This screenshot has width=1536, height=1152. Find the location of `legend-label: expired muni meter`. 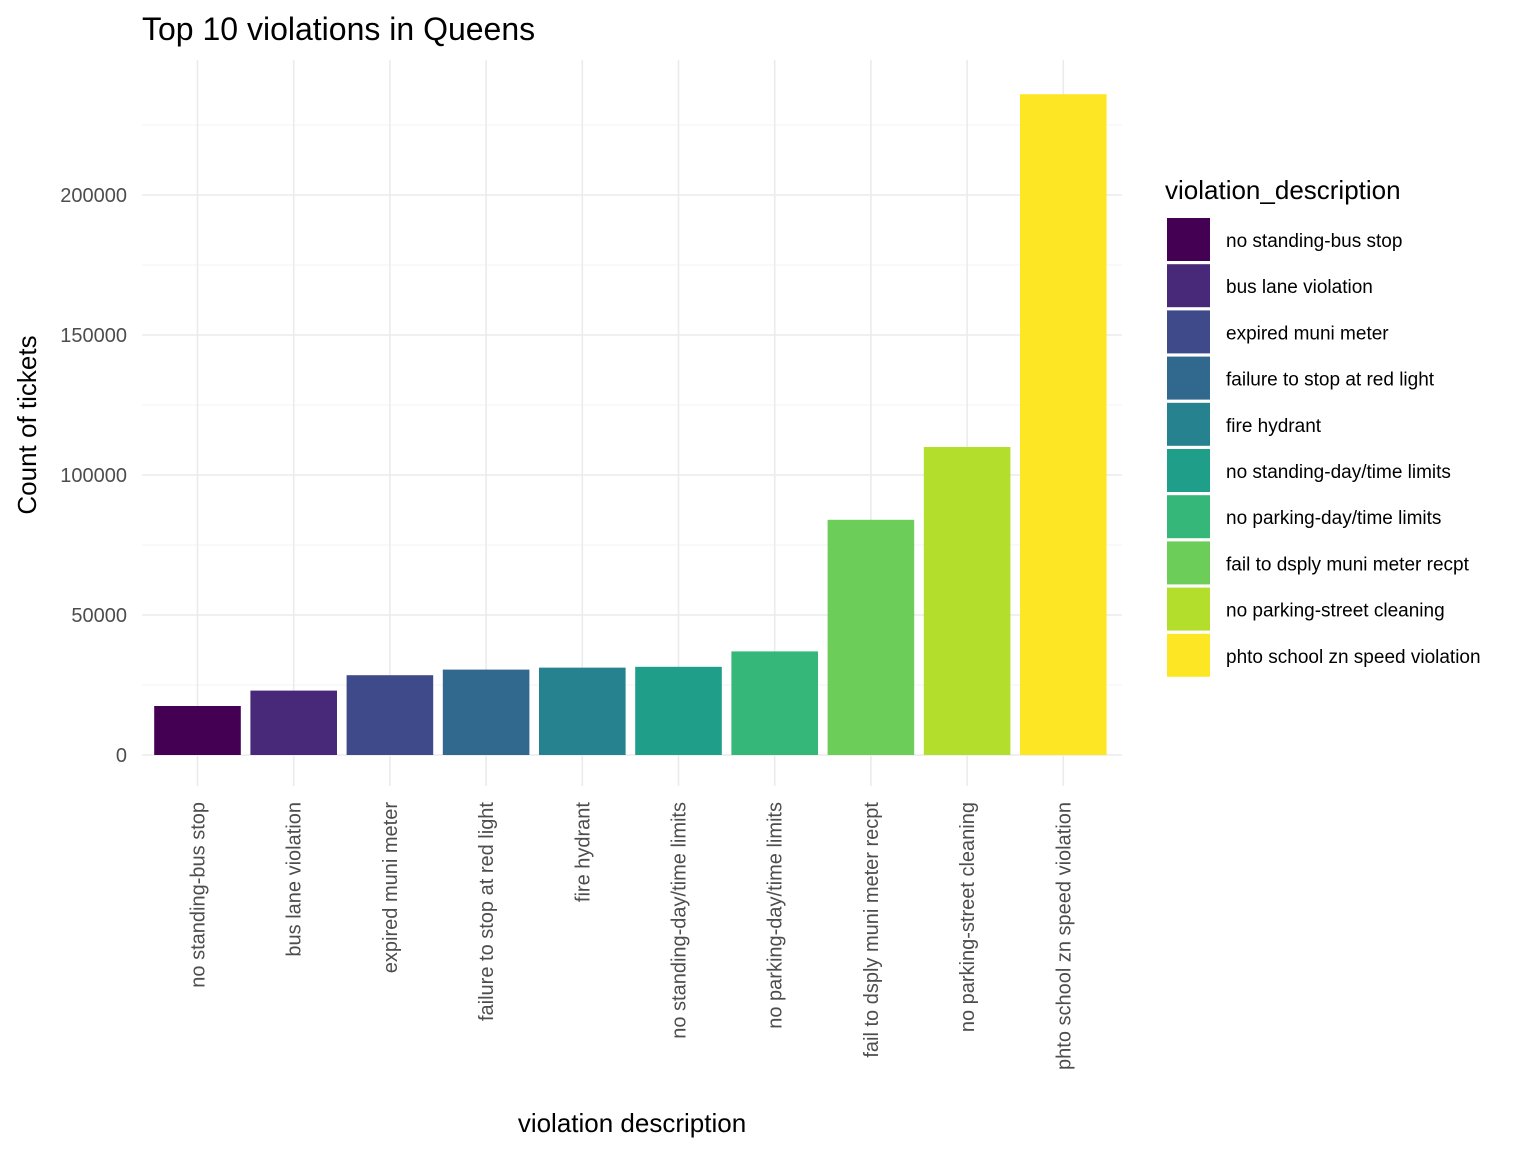

legend-label: expired muni meter is located at coordinates (1307, 333).